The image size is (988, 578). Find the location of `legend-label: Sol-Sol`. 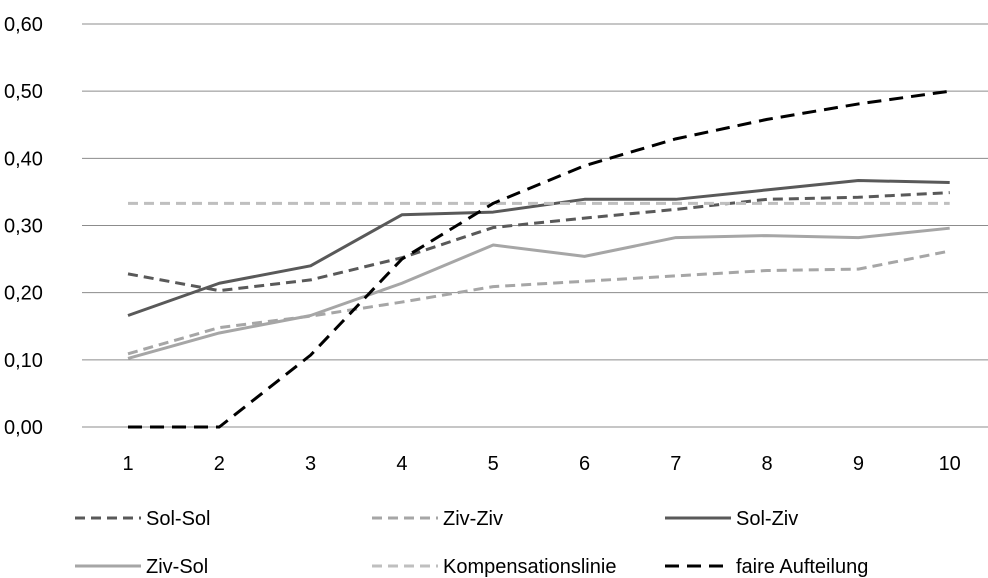

legend-label: Sol-Sol is located at coordinates (178, 519).